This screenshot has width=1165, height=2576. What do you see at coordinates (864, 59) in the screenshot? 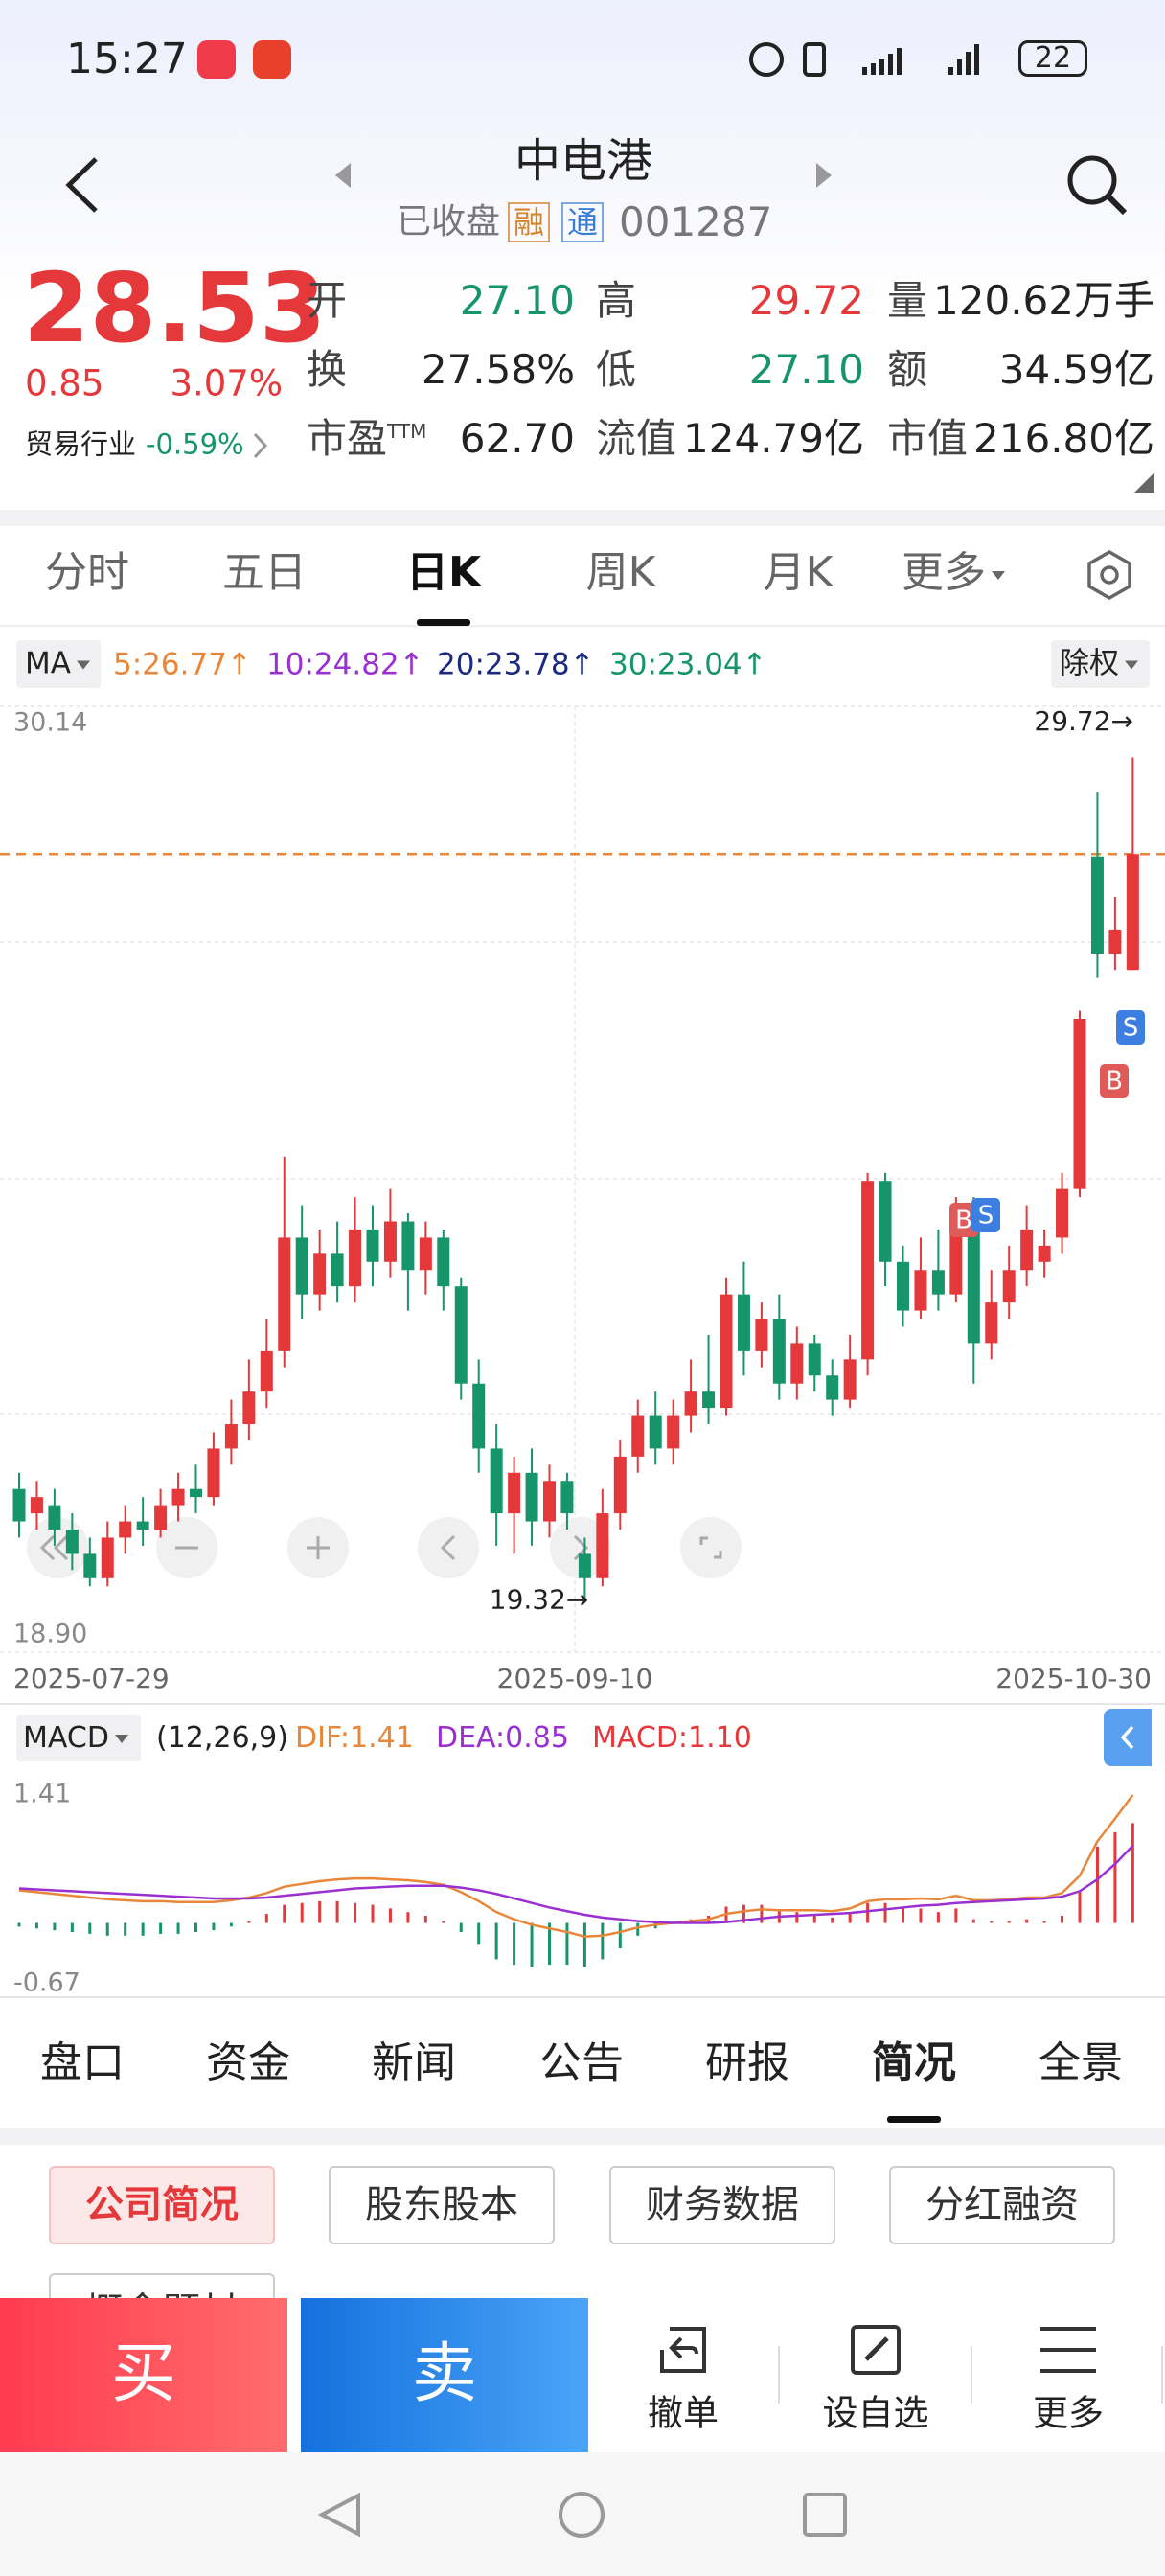
I see `status-icons` at bounding box center [864, 59].